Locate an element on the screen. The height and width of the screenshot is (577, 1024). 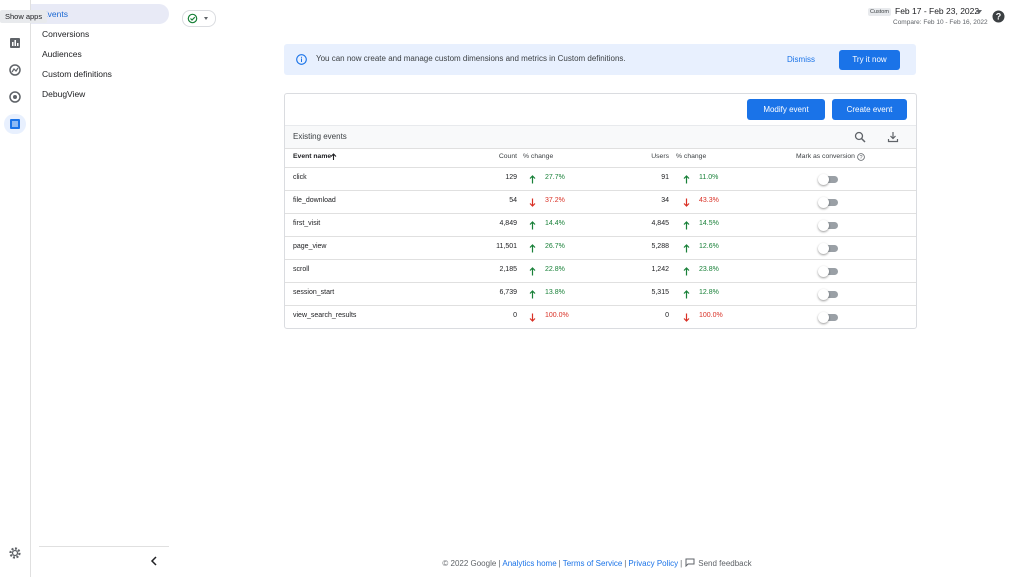
settings-icon is located at coordinates (15, 553).